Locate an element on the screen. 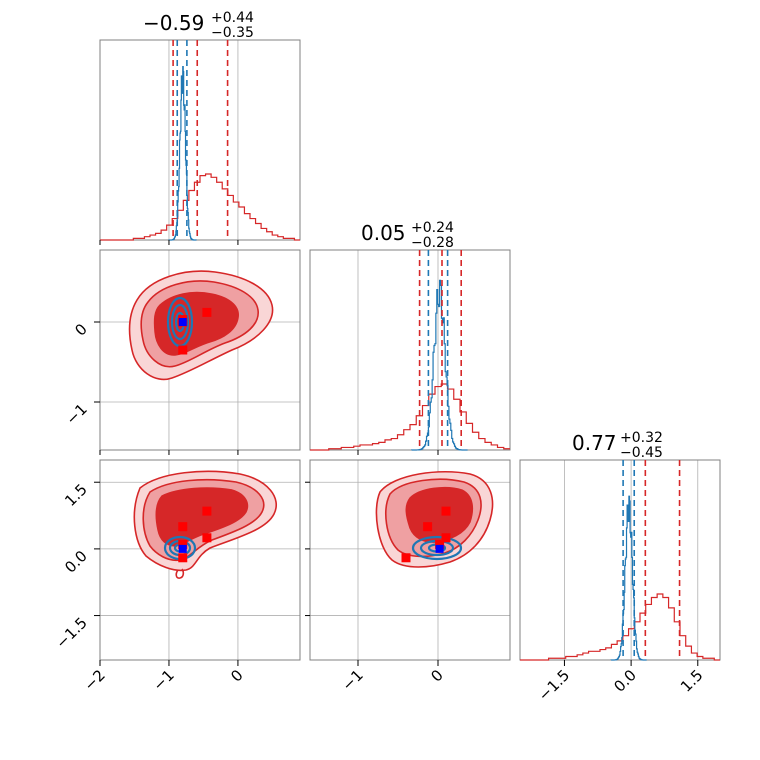  histogram-posterior-p1 is located at coordinates (200, 207).